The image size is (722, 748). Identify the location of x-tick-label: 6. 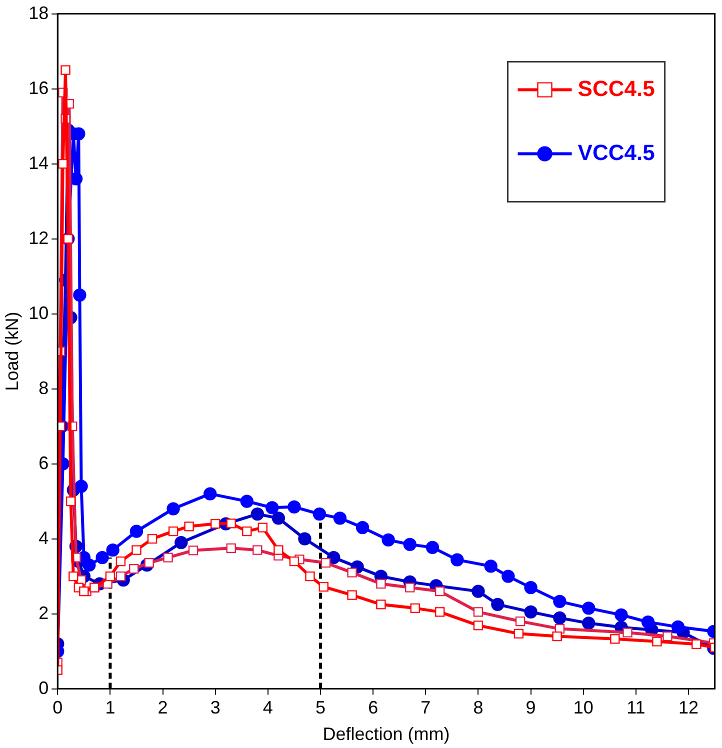
(373, 708).